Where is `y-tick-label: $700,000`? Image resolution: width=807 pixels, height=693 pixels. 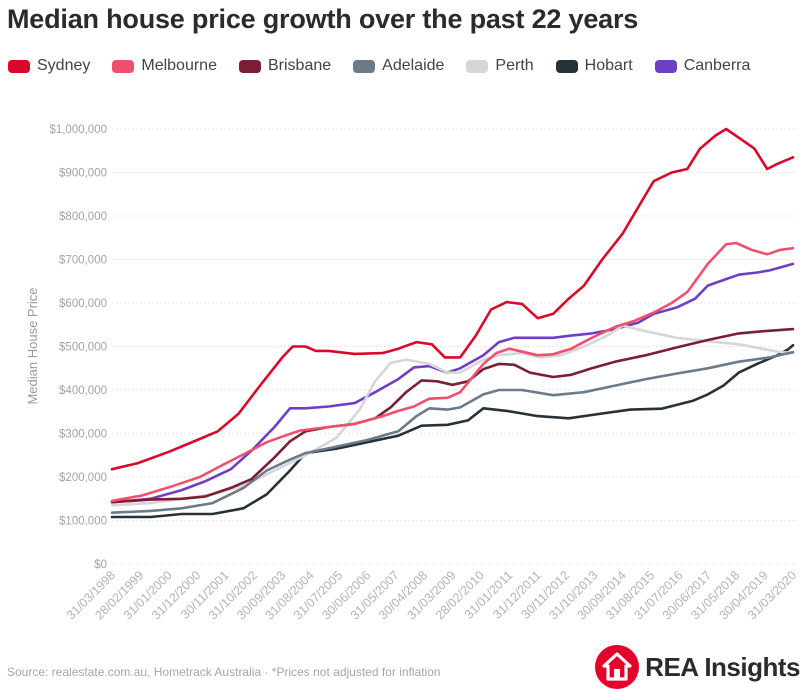
y-tick-label: $700,000 is located at coordinates (83, 261).